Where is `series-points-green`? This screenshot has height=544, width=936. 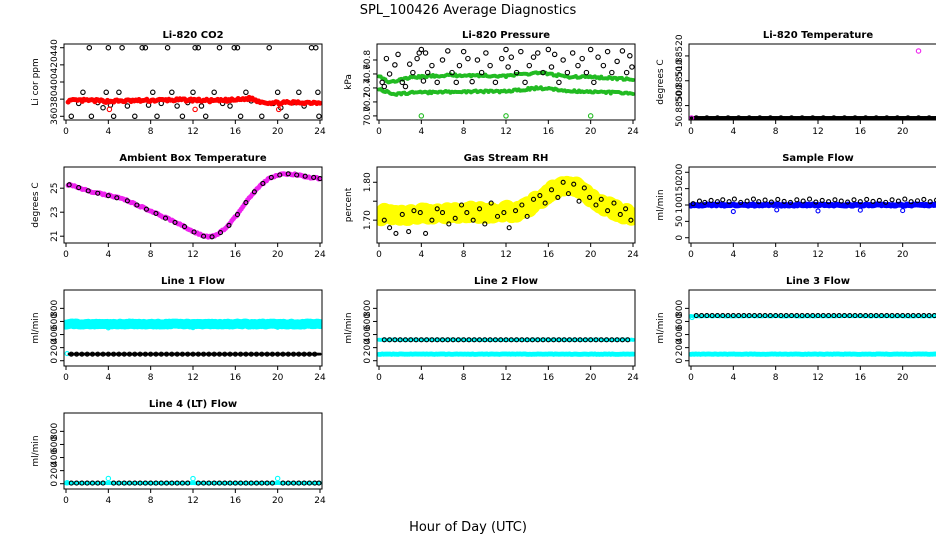 series-points-green is located at coordinates (506, 116).